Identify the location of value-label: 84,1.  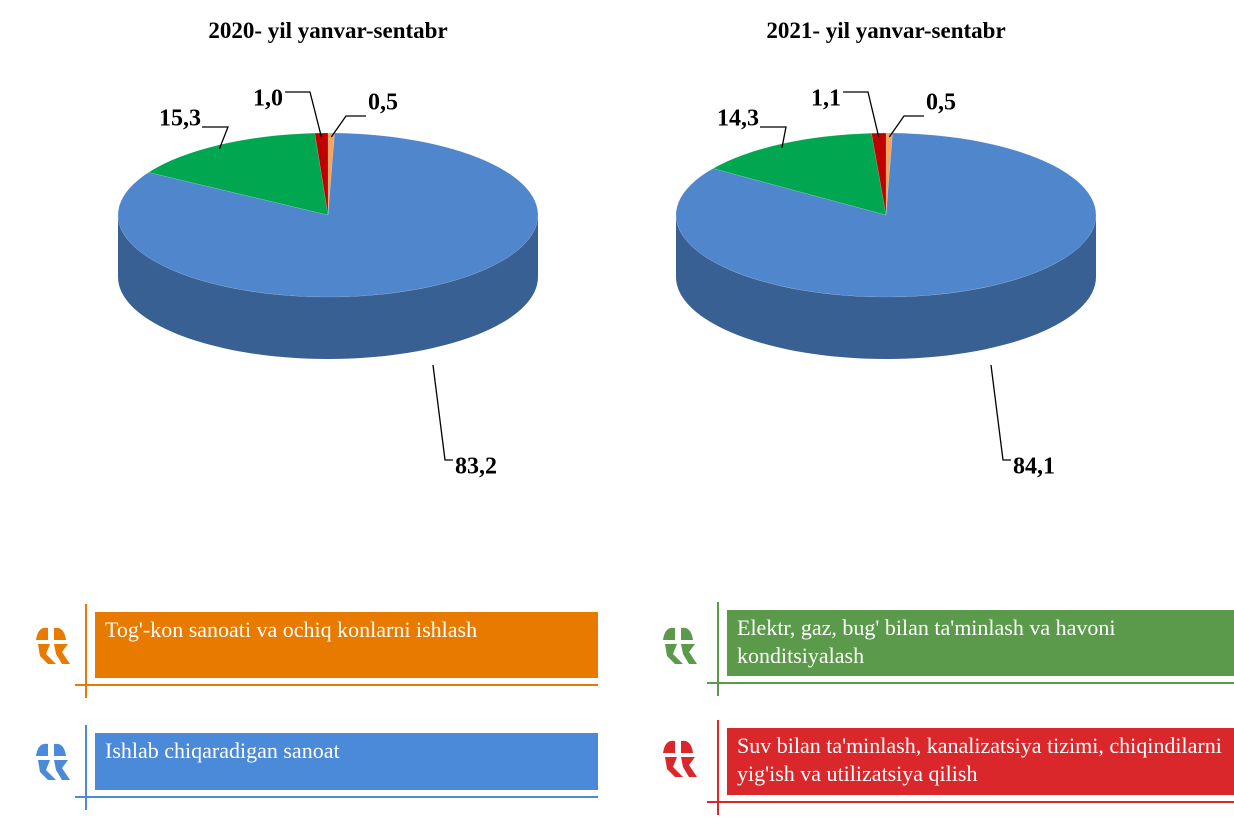
(1034, 467).